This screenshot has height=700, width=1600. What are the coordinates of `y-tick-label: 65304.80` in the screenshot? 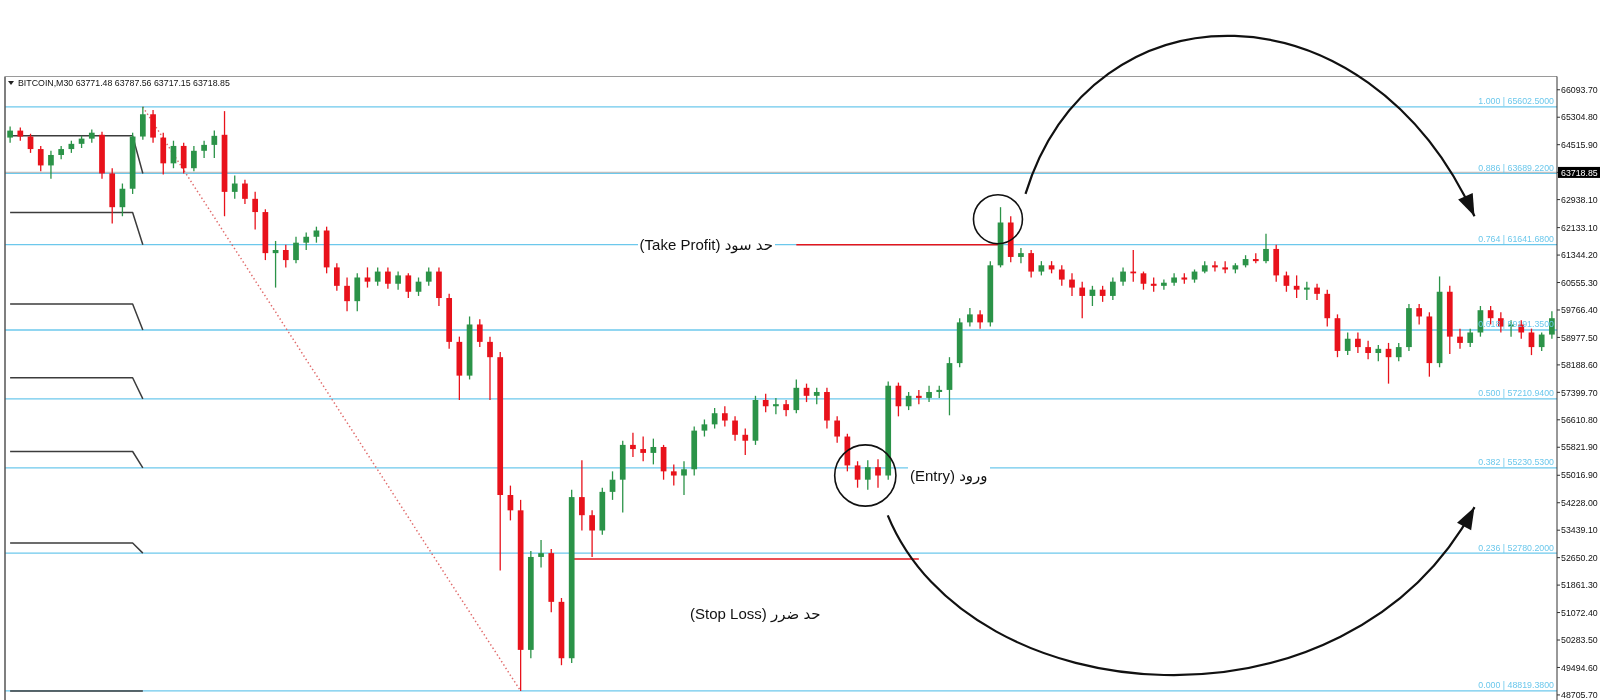 It's located at (1579, 117).